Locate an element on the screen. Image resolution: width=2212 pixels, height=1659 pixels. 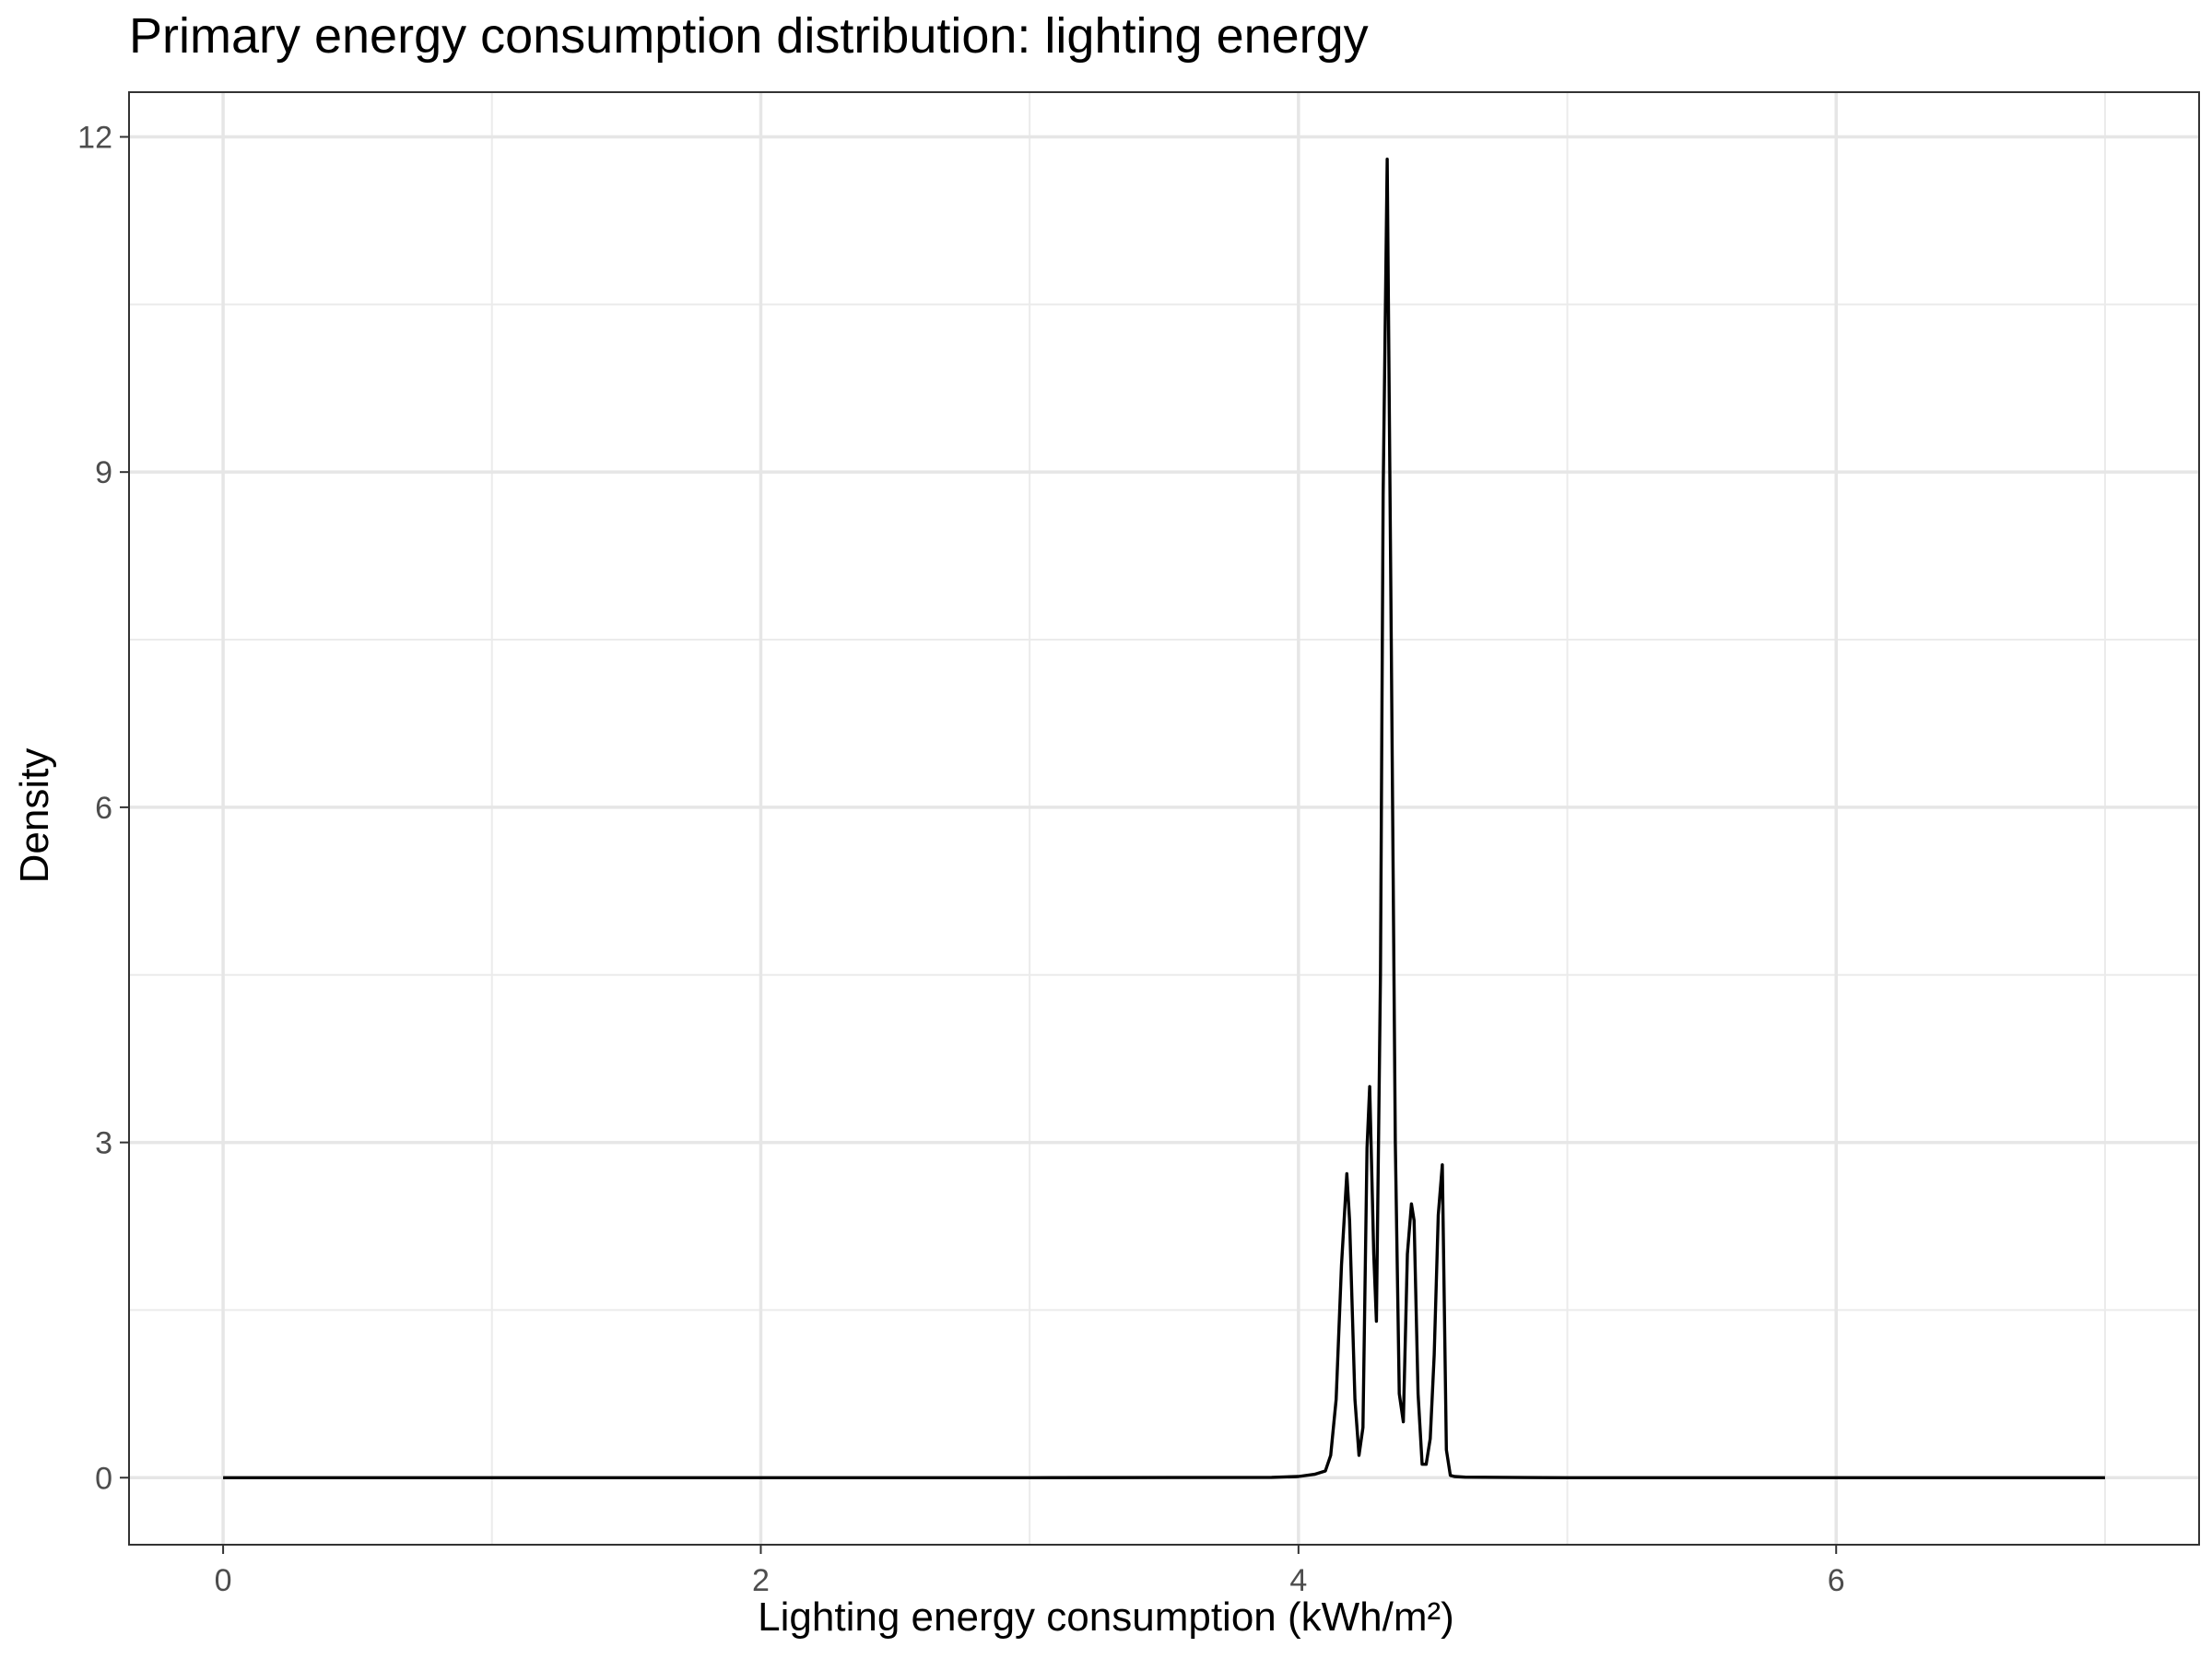
y-tick-label: 6 is located at coordinates (103, 808).